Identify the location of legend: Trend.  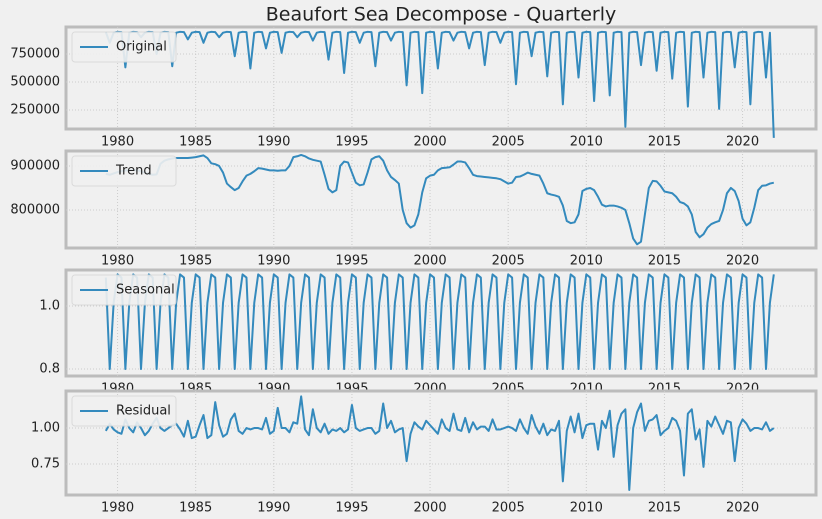
(124, 171).